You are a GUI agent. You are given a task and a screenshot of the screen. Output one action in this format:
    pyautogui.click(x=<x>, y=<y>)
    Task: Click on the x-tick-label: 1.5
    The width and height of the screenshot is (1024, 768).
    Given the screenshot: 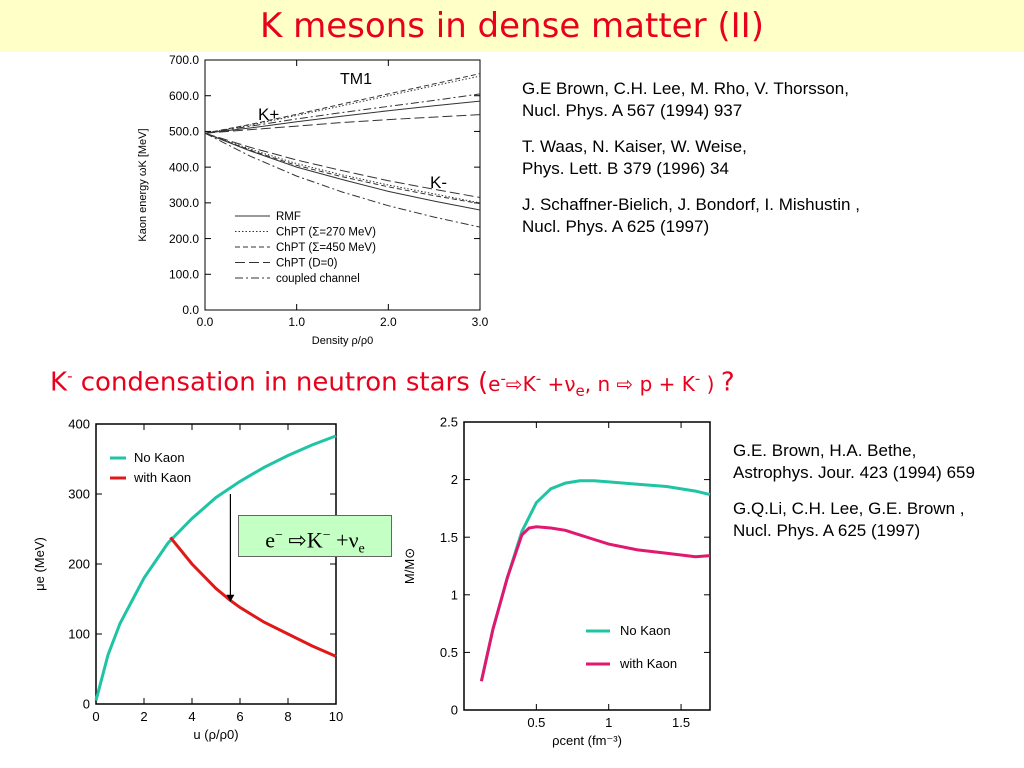 What is the action you would take?
    pyautogui.click(x=681, y=722)
    